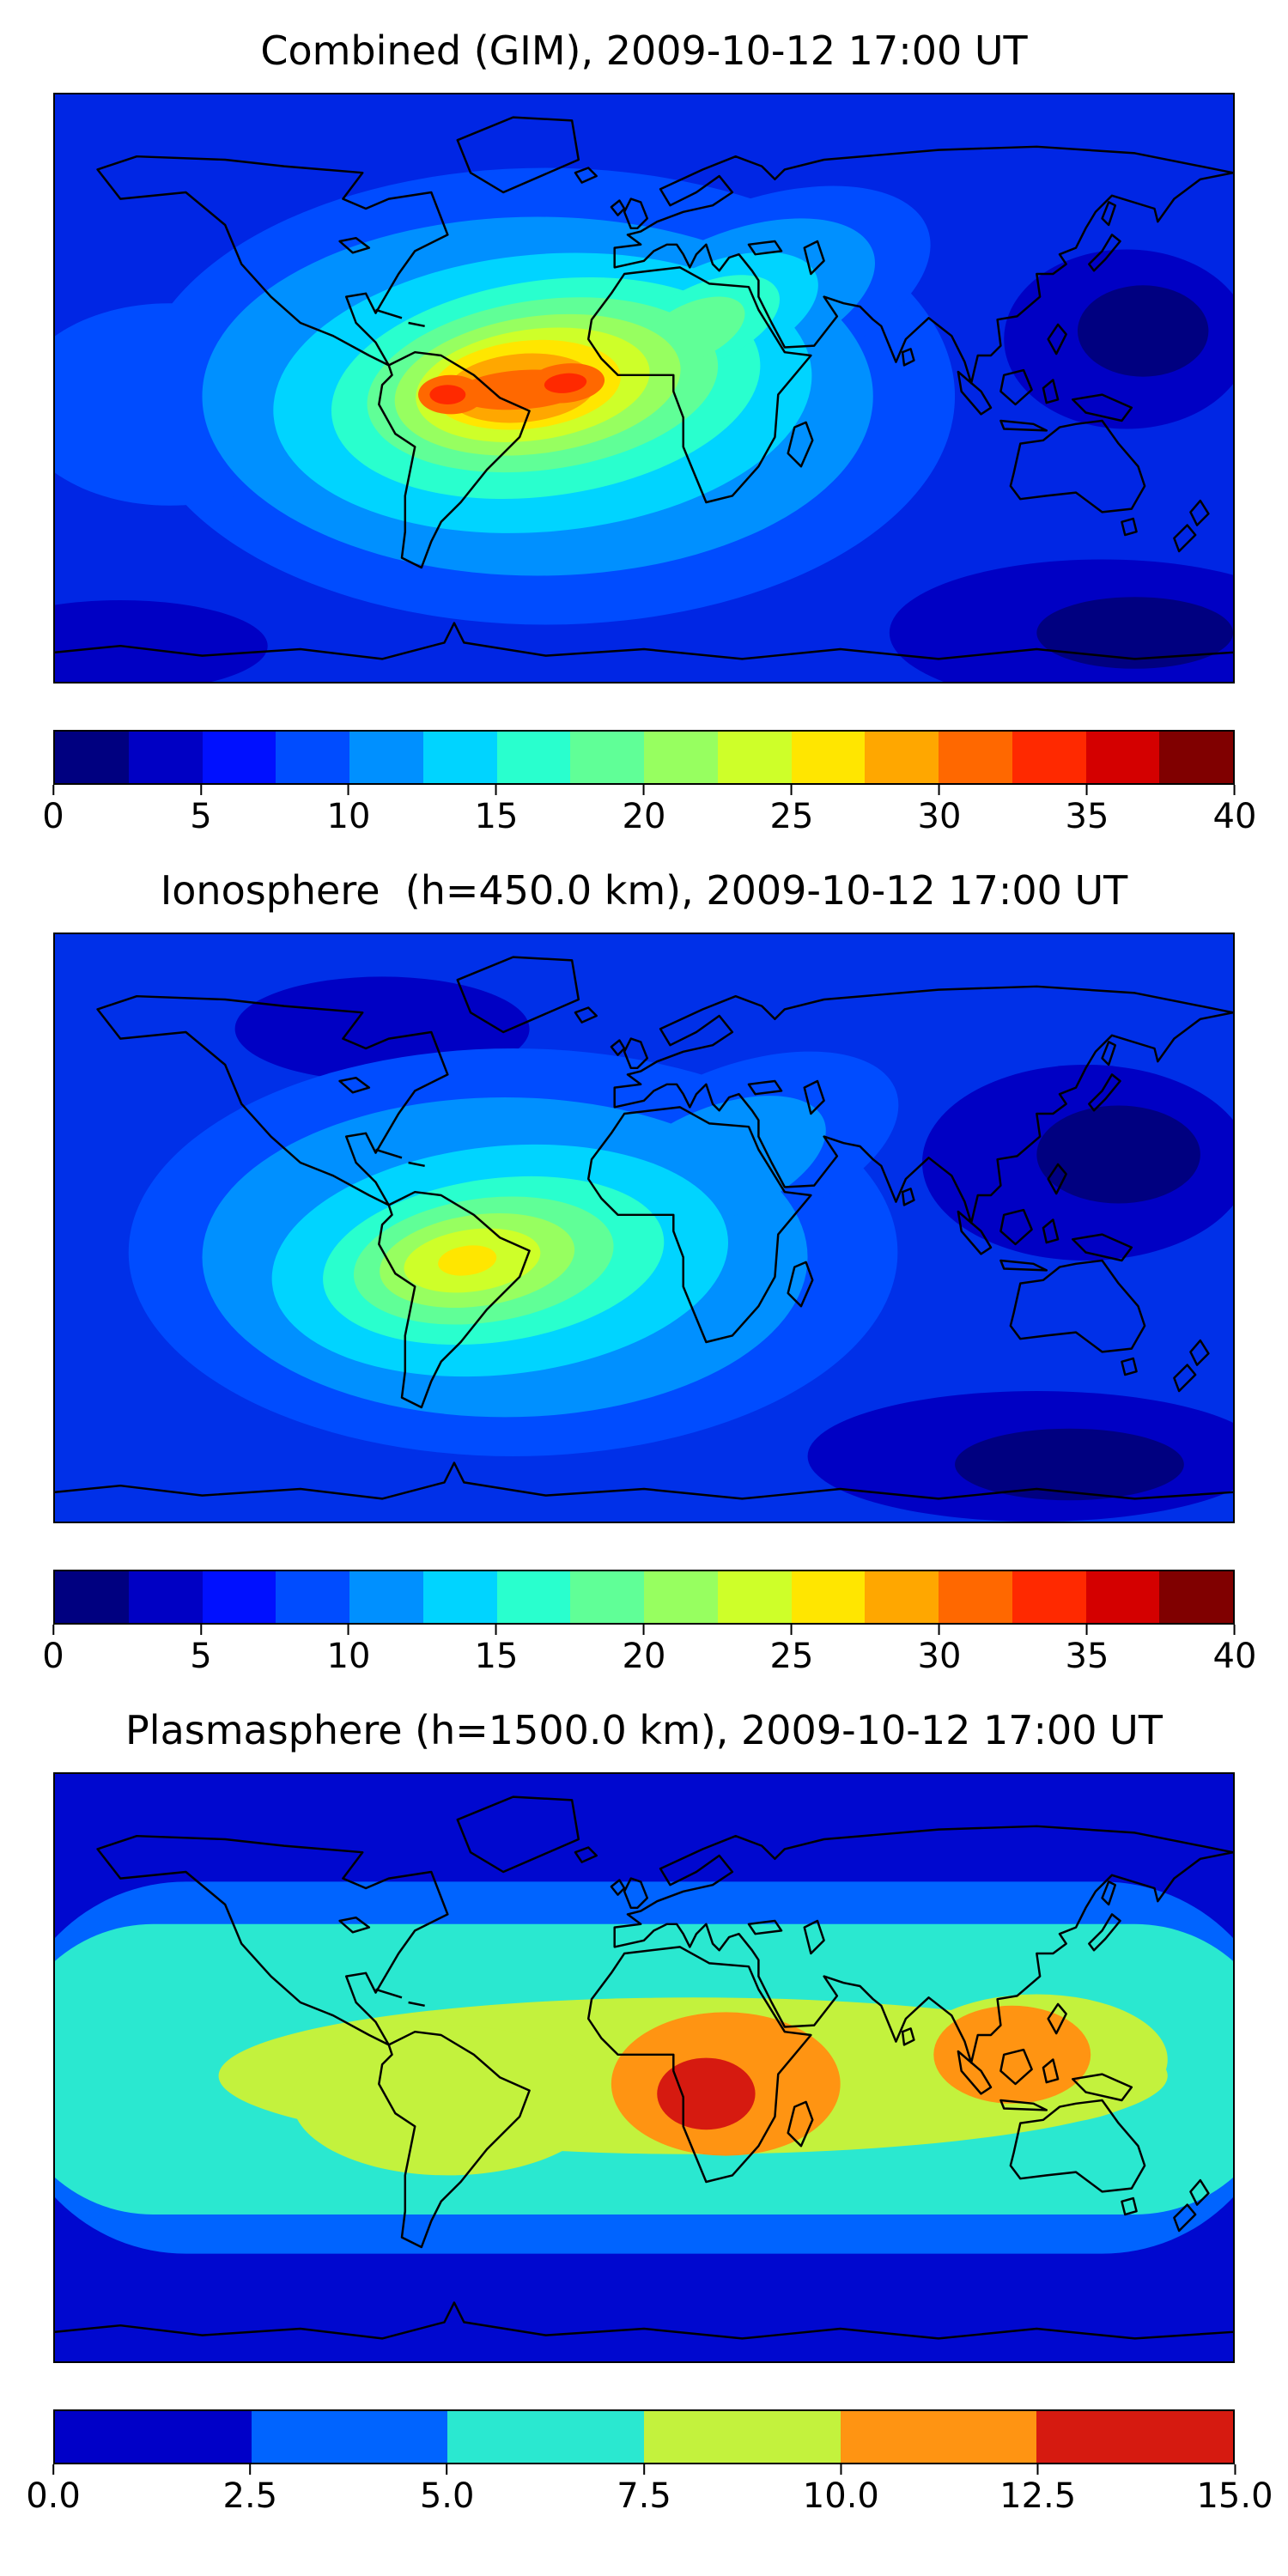 Image resolution: width=1288 pixels, height=2576 pixels. I want to click on colorbar-tick: 5.0, so click(447, 2490).